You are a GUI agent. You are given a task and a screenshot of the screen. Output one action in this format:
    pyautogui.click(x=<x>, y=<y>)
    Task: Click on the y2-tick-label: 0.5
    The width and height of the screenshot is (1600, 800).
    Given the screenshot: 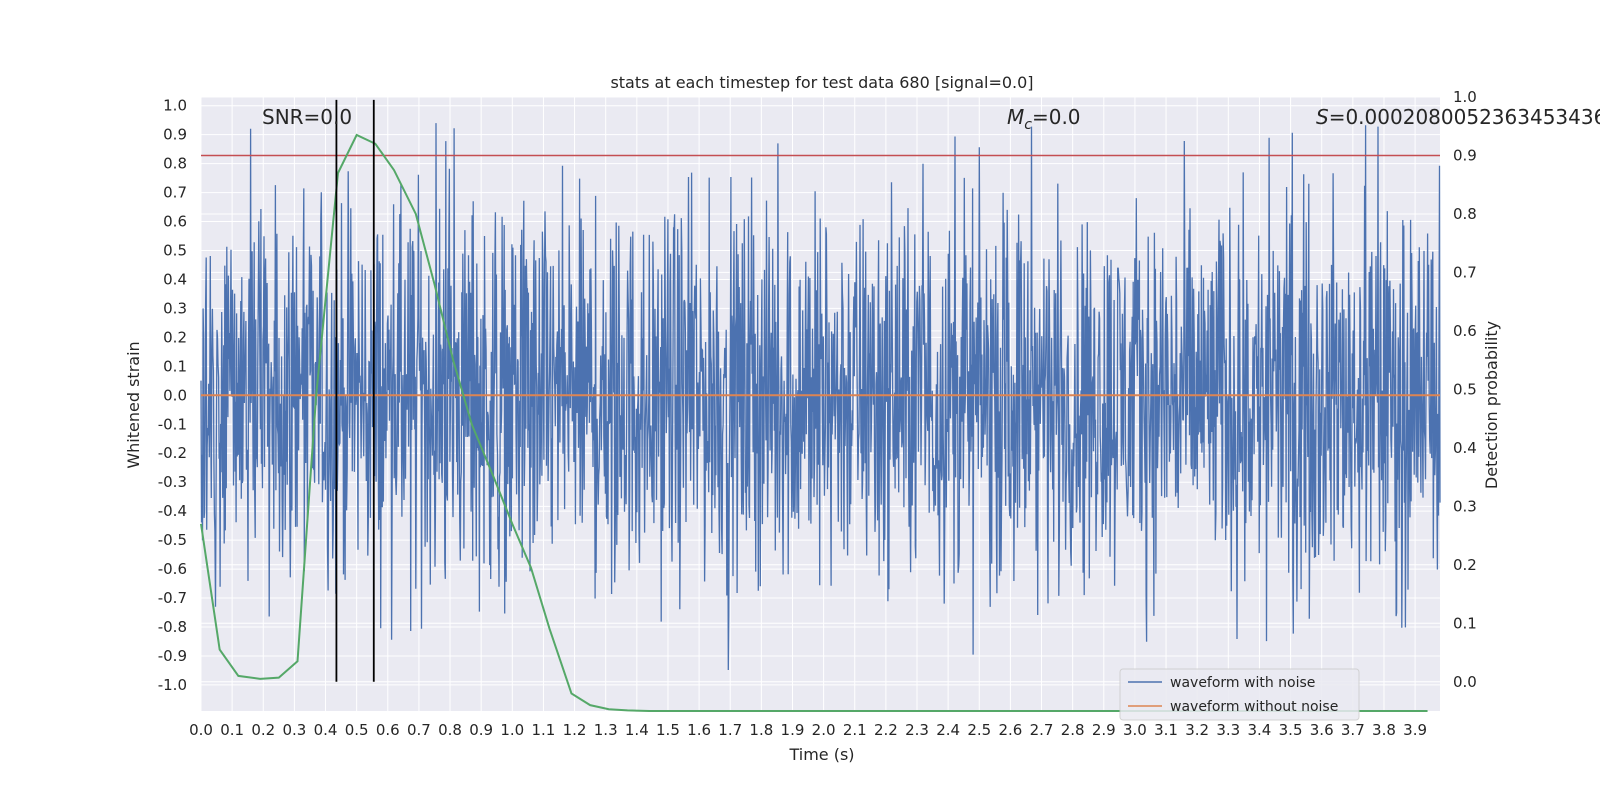 What is the action you would take?
    pyautogui.click(x=1465, y=389)
    